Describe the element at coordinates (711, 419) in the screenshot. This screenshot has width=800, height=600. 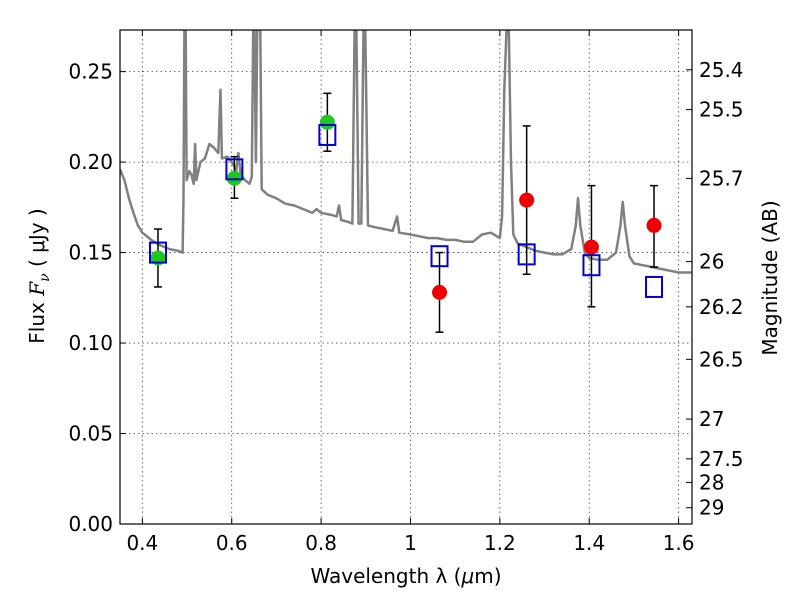
I see `mag-tick-label: 27` at that location.